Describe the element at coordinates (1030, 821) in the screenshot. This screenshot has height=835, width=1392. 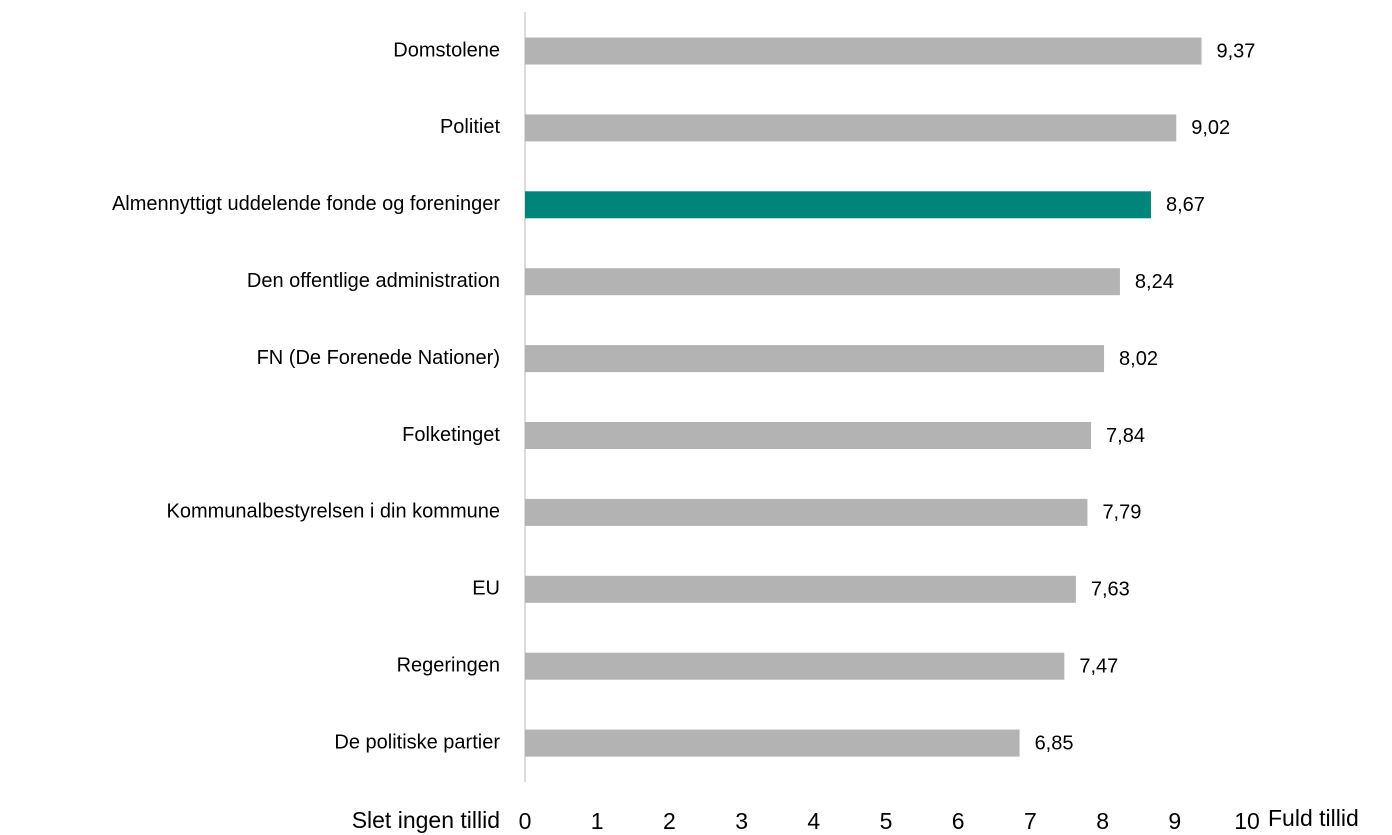
I see `x-tick-label: 7` at that location.